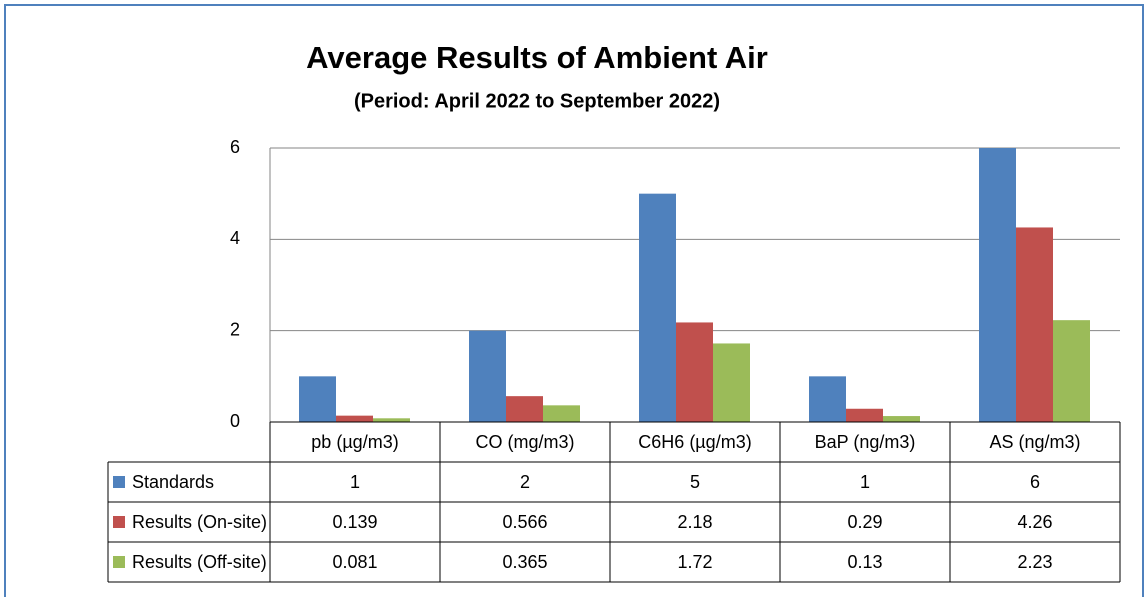  What do you see at coordinates (525, 482) in the screenshot?
I see `table-value: 2` at bounding box center [525, 482].